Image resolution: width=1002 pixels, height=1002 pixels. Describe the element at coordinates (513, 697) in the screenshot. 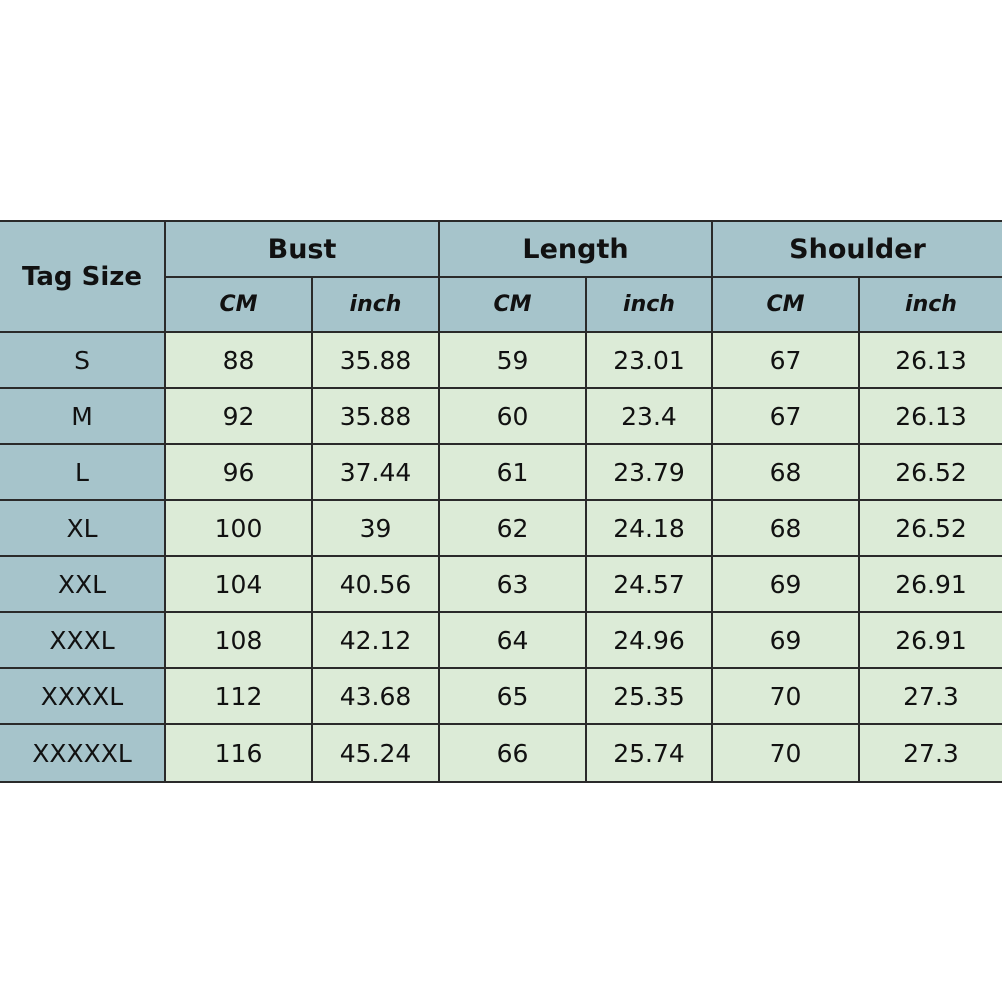

I see `measurement-cell: 65` at that location.